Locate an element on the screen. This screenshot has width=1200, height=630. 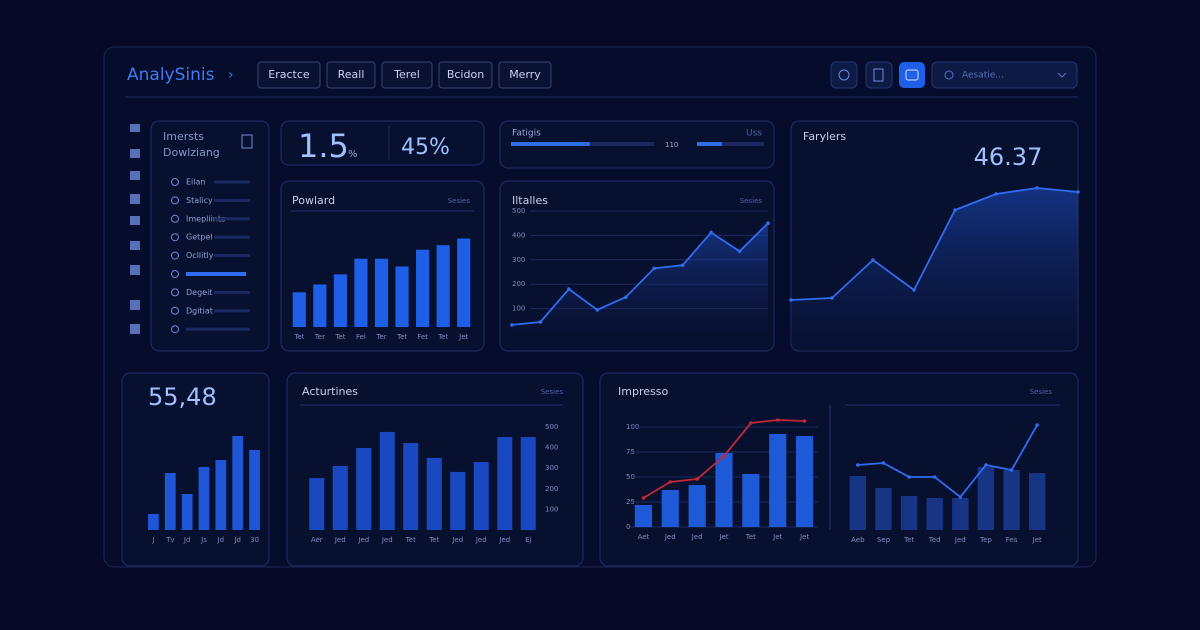
sidebar-item: Imepliints is located at coordinates (205, 218).